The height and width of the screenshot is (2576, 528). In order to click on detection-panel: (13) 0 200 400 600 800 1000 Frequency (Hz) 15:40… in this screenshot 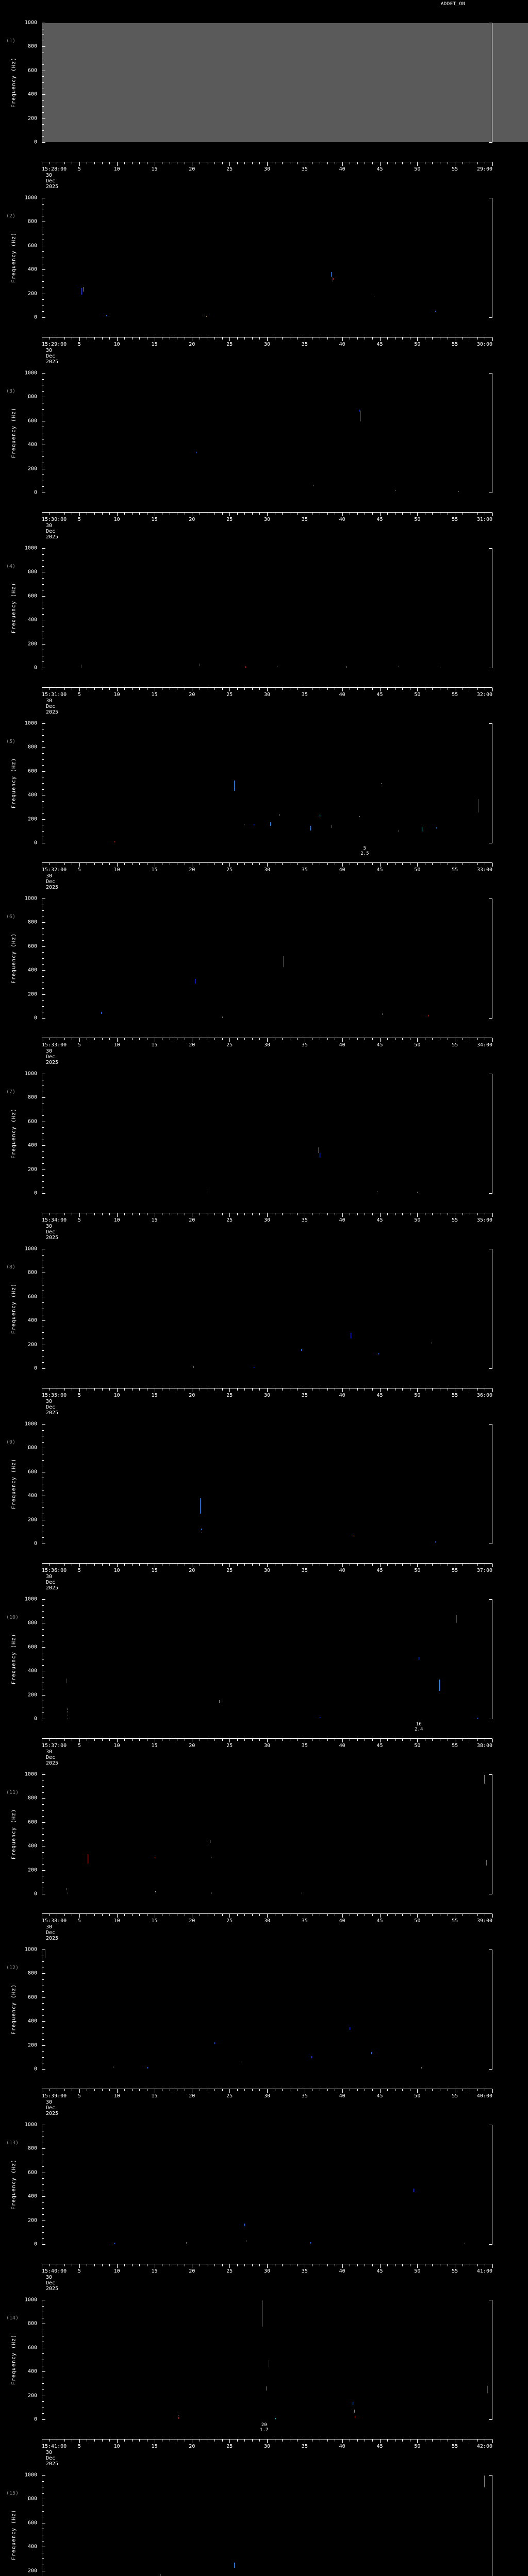, I will do `click(264, 2202)`.